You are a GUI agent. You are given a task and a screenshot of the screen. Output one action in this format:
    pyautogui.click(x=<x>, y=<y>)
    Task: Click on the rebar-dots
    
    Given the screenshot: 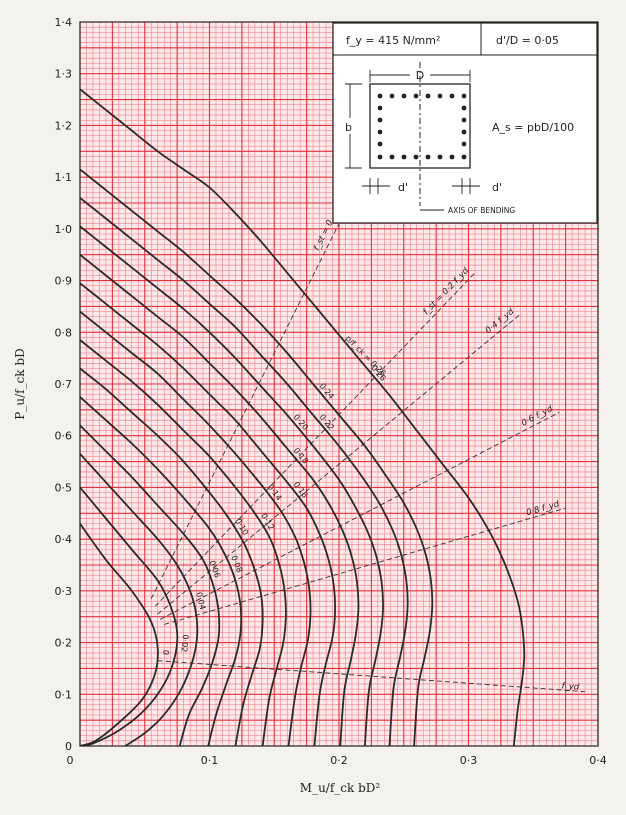 What is the action you would take?
    pyautogui.click(x=422, y=126)
    